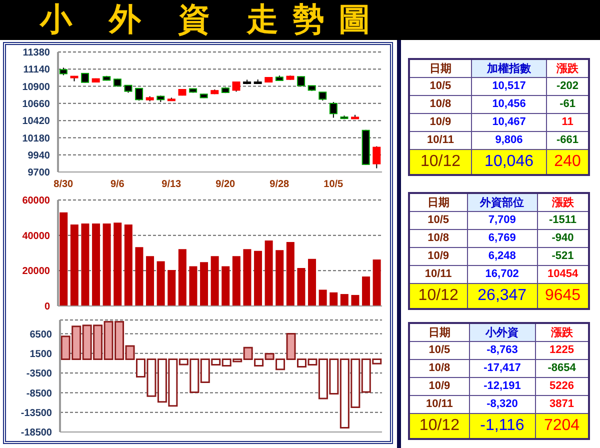 This screenshot has height=448, width=600. Describe the element at coordinates (502, 256) in the screenshot. I see `text: 6,248` at that location.